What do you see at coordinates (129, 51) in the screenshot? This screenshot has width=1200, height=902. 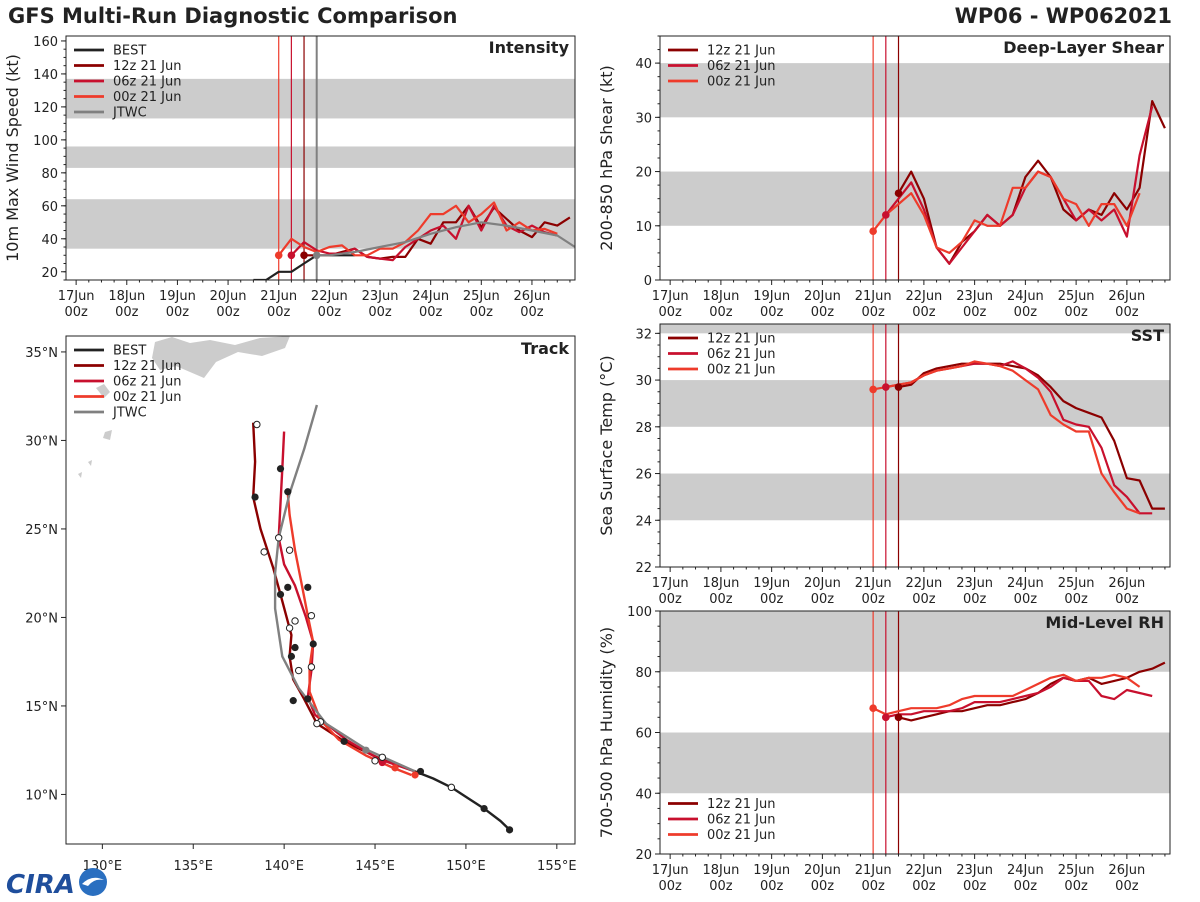 I see `legend-label: BEST` at bounding box center [129, 51].